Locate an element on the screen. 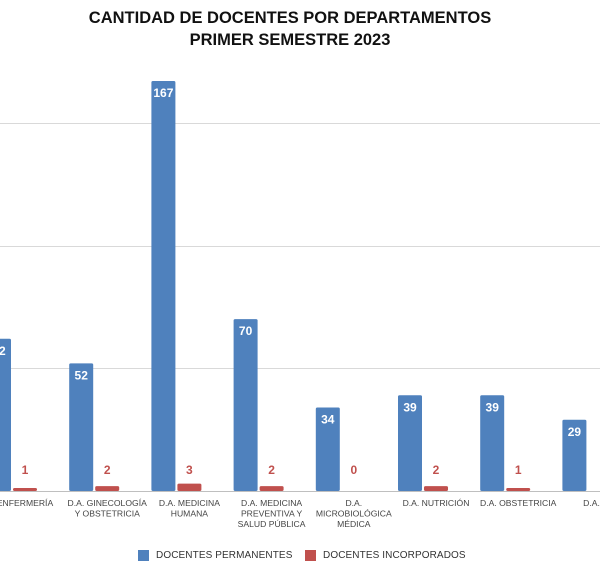 This screenshot has height=584, width=600. x-tick-label: D.A. PAT is located at coordinates (591, 503).